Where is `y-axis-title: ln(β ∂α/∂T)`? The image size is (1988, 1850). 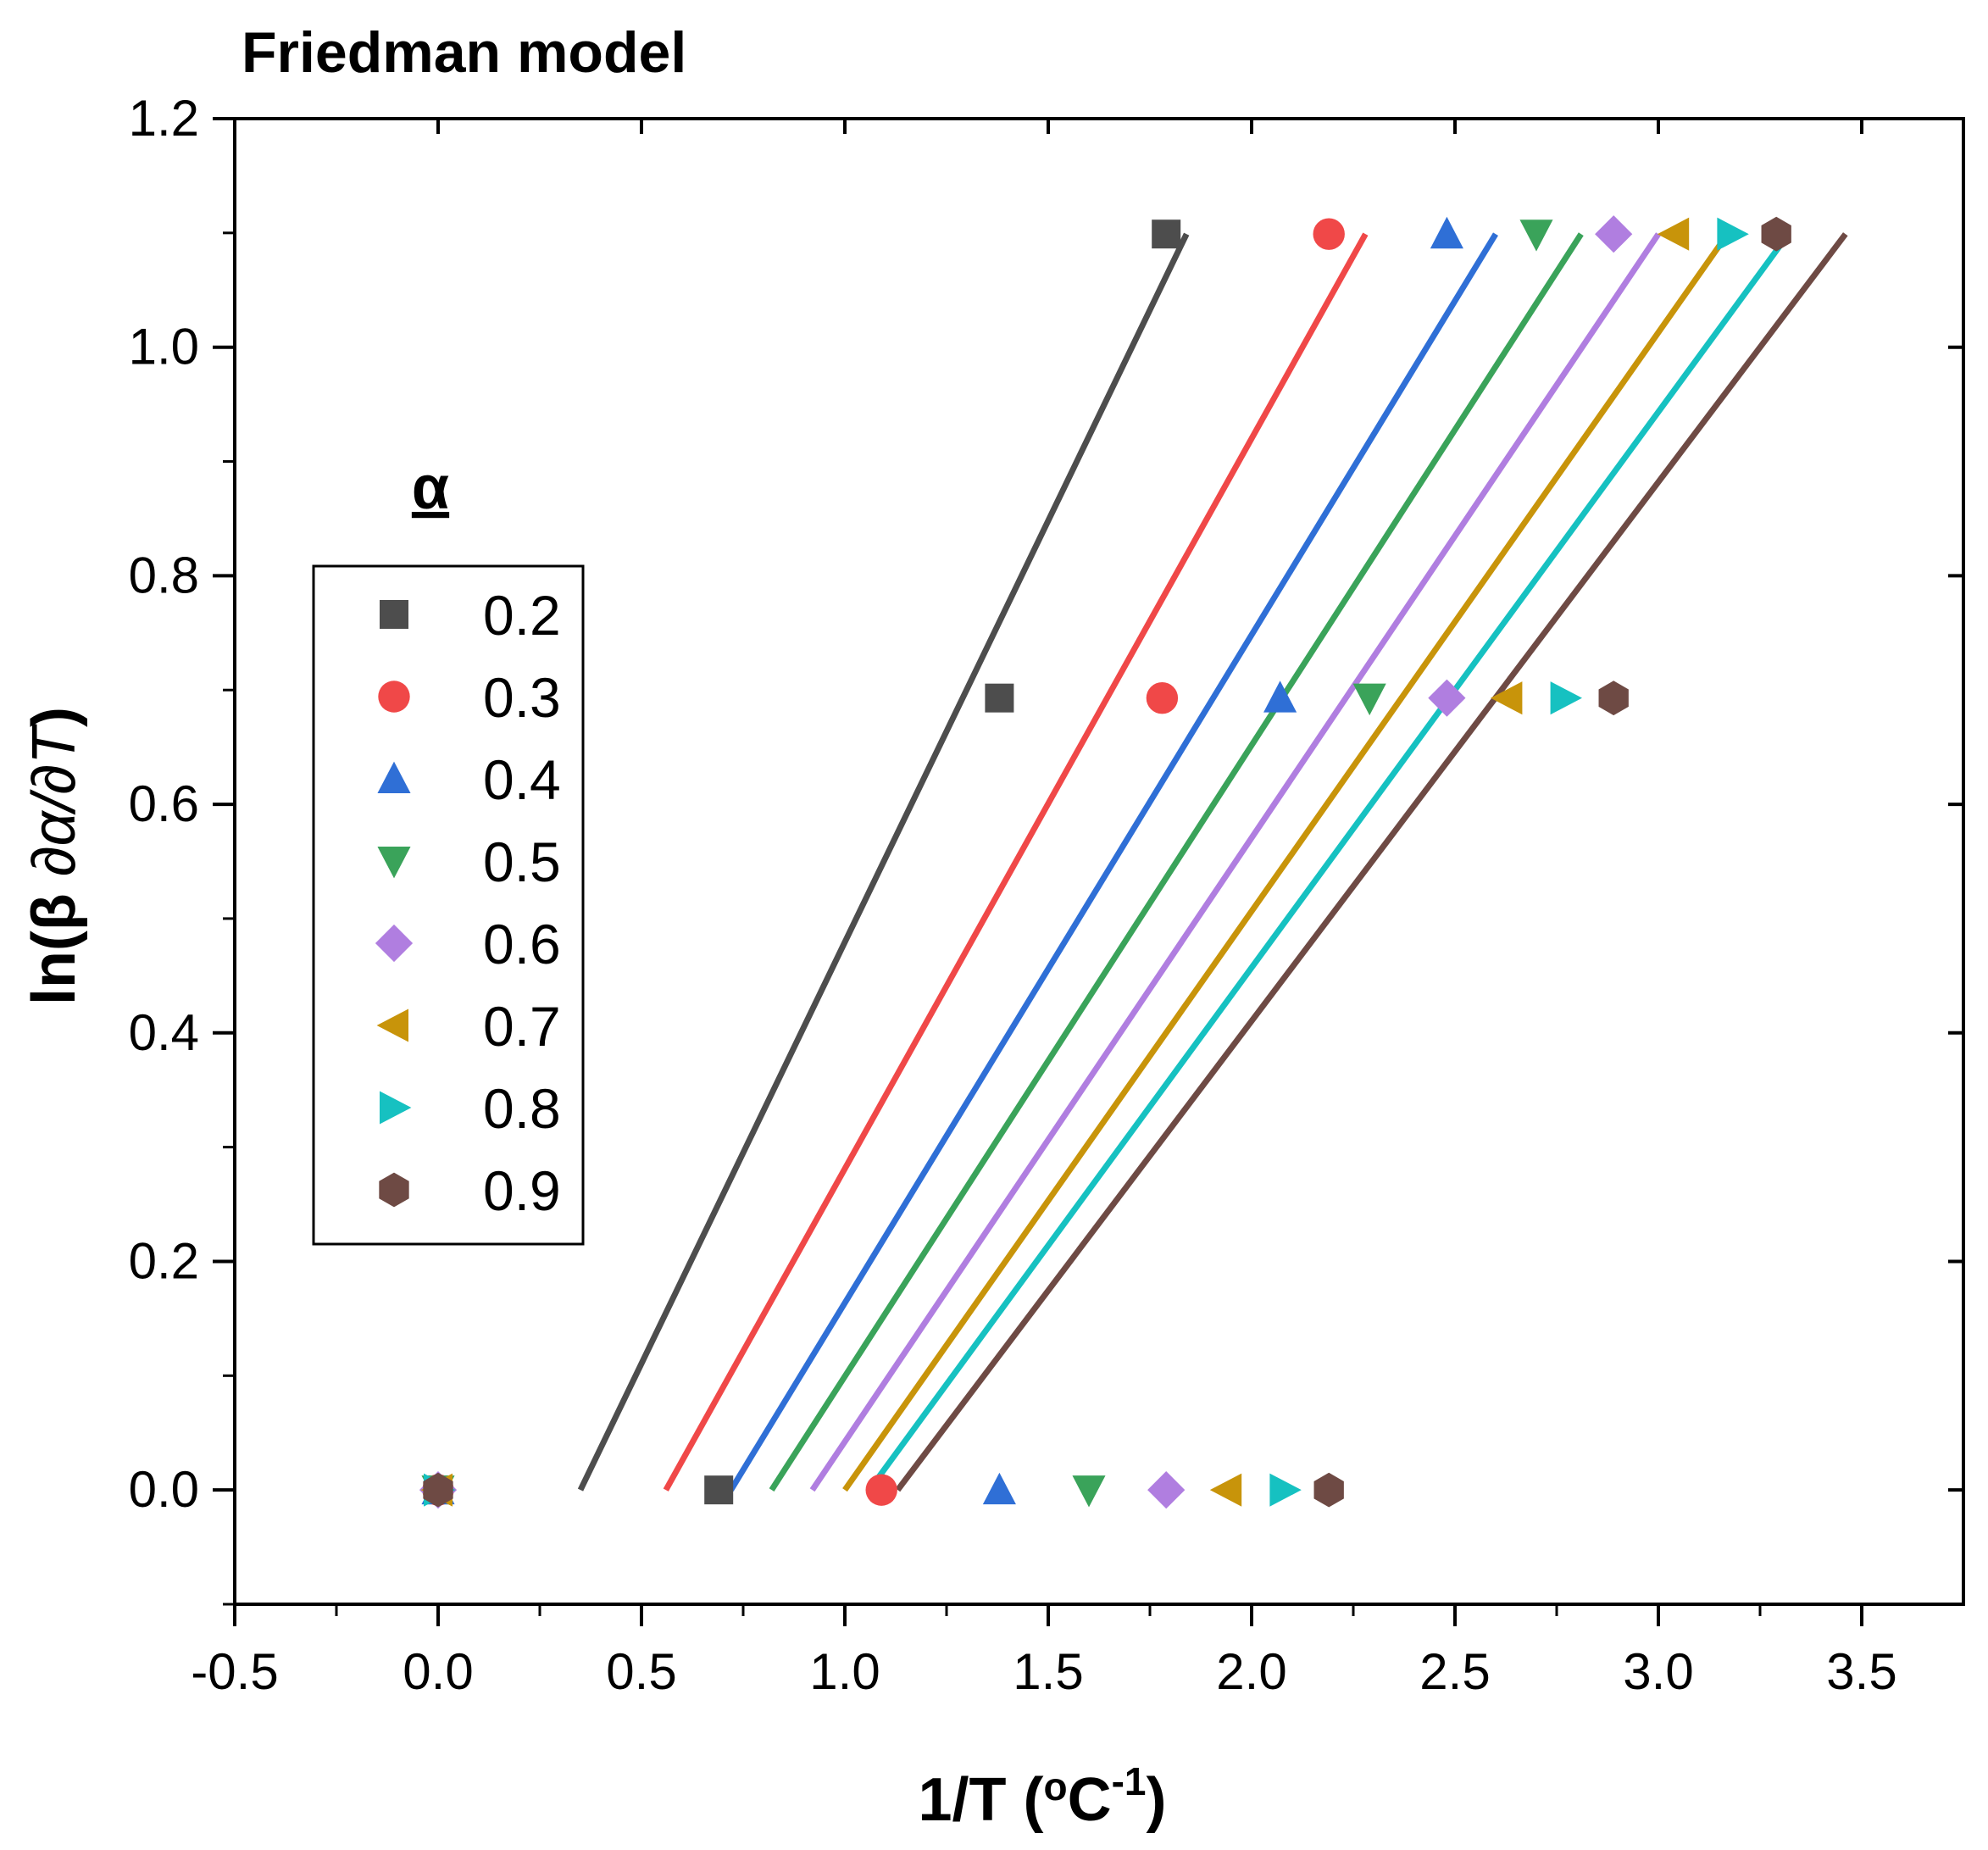 y-axis-title: ln(β ∂α/∂T) is located at coordinates (54, 856).